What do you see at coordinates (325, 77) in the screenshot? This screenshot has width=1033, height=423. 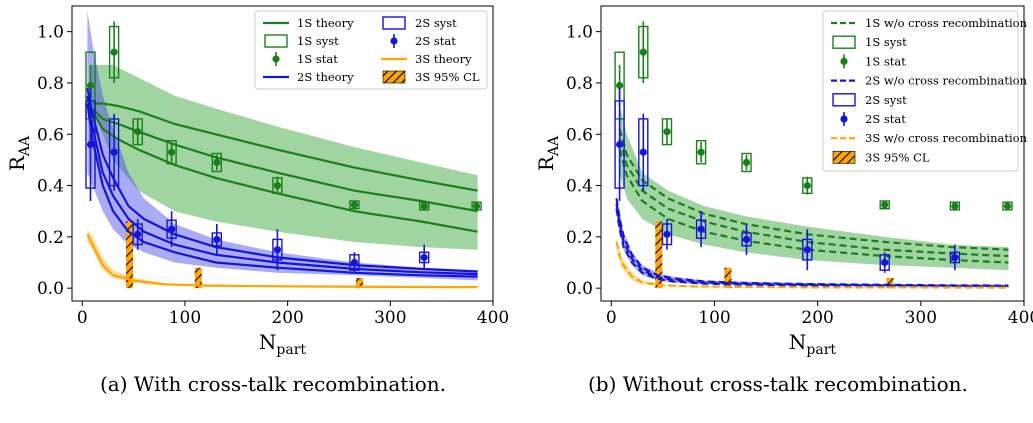 I see `legend-2s-theory-label: 2S theory` at bounding box center [325, 77].